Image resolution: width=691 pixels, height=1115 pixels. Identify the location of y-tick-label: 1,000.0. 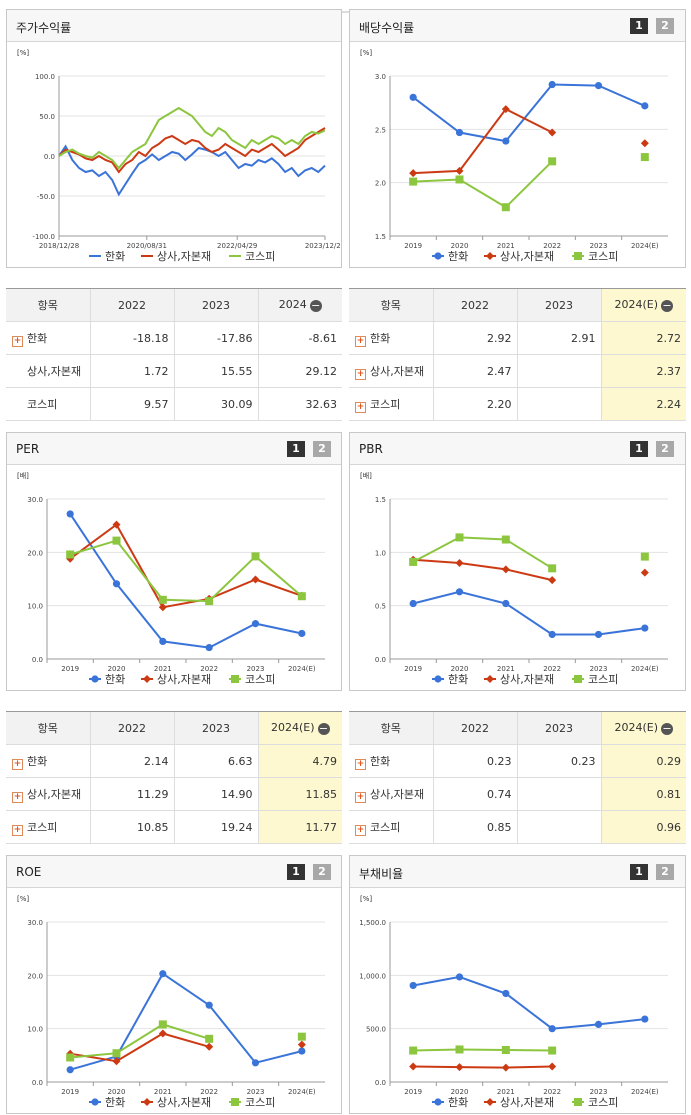
(372, 976).